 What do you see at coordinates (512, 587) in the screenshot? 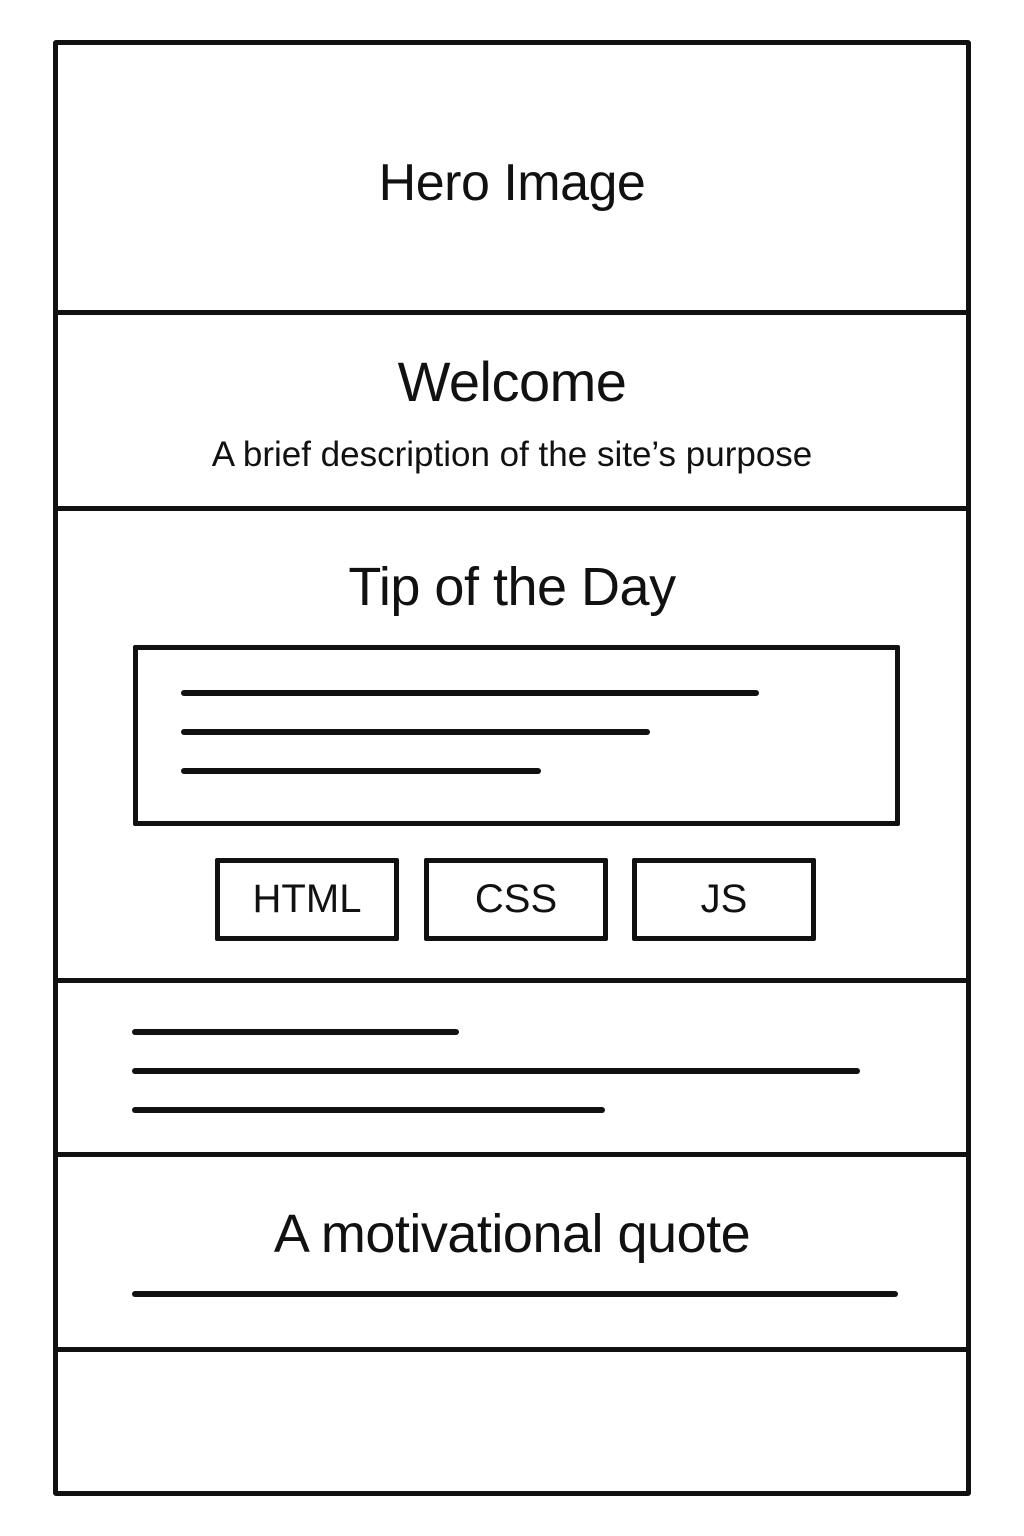
I see `tip-title: Tip of the Day` at bounding box center [512, 587].